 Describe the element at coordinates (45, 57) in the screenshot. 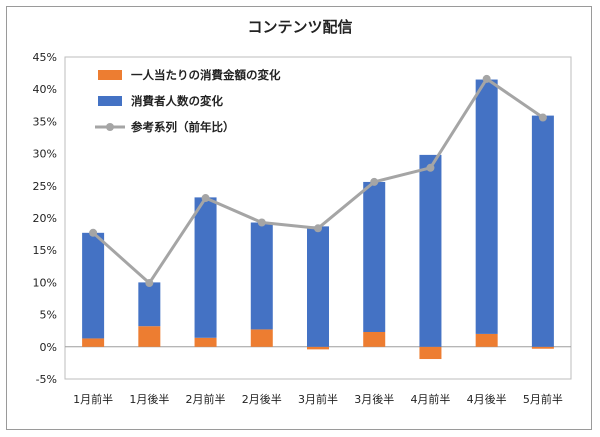

I see `y-tick-label: 45%` at that location.